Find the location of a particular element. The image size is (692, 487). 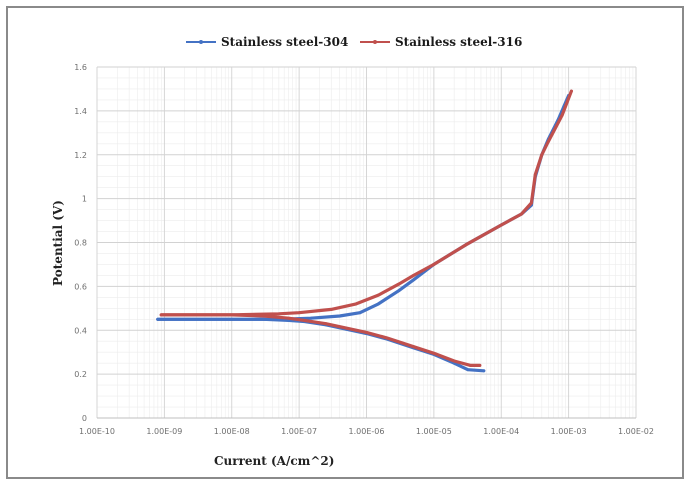

y-tick-label: 1.4 is located at coordinates (80, 111).